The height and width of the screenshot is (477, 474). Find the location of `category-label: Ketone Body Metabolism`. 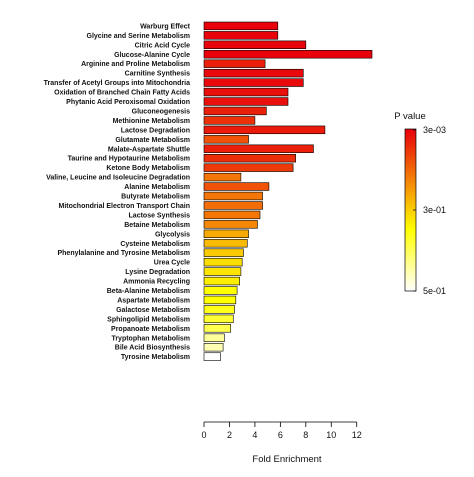

category-label: Ketone Body Metabolism is located at coordinates (148, 168).